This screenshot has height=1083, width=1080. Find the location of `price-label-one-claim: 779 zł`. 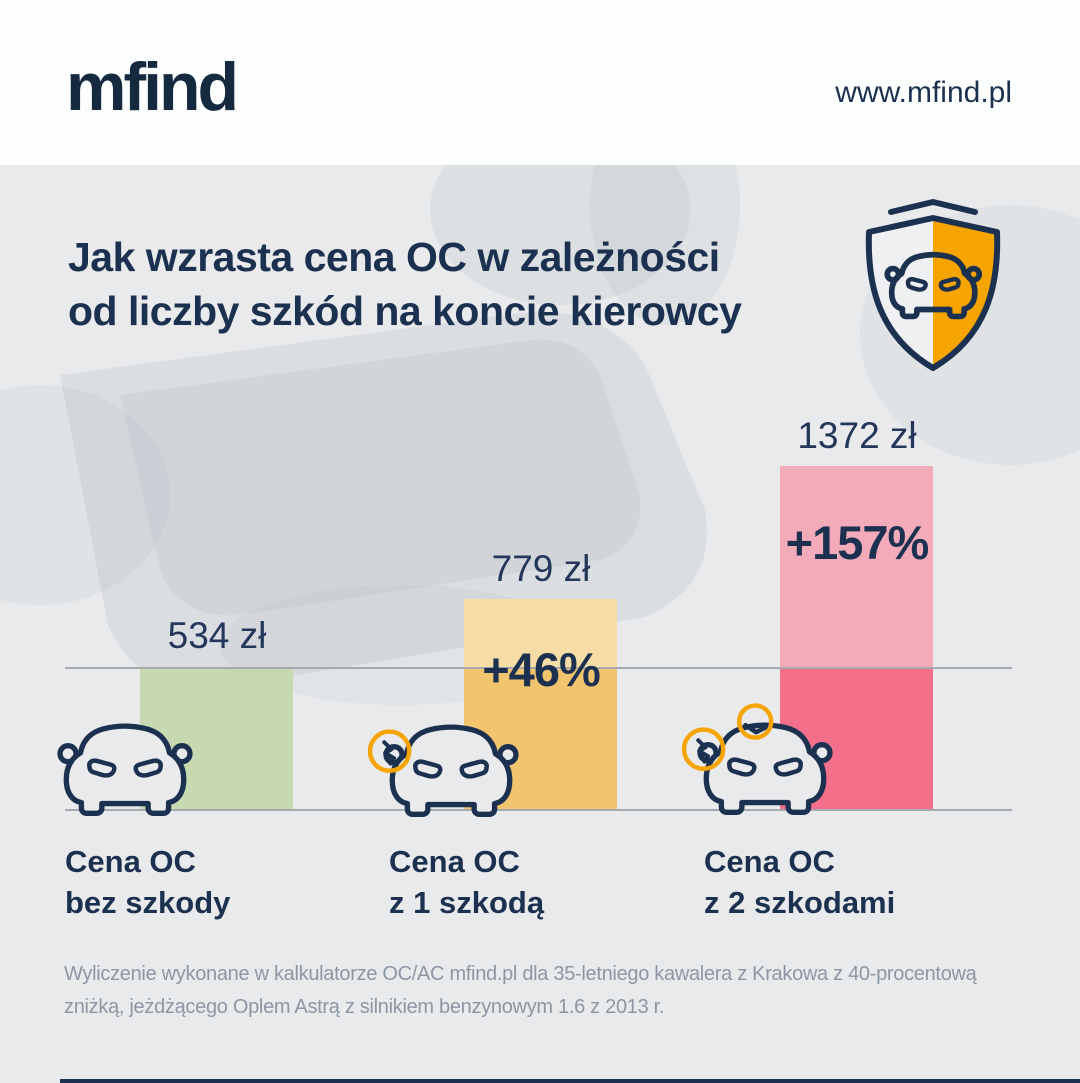

price-label-one-claim: 779 zł is located at coordinates (541, 568).